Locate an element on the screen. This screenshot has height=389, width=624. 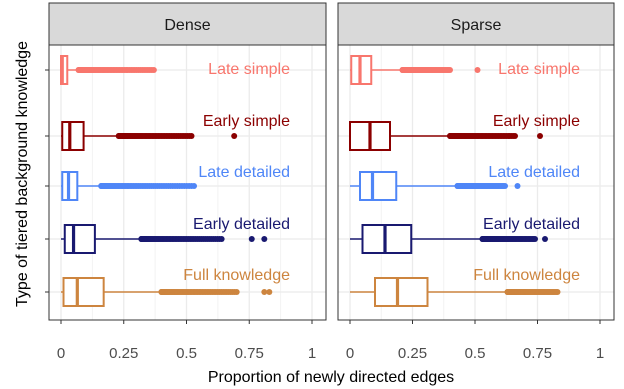
x-axis-title: Proportion of newly directed edges is located at coordinates (331, 377).